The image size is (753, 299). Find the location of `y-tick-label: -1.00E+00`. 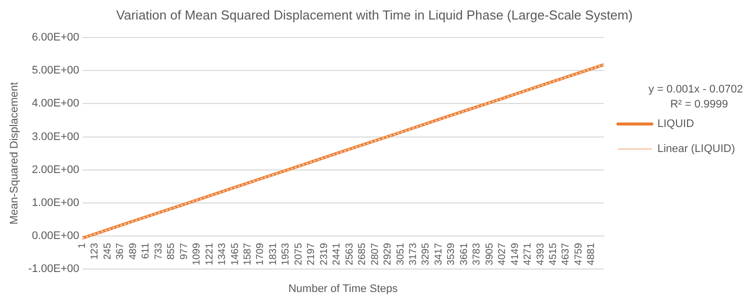

y-tick-label: -1.00E+00 is located at coordinates (54, 269).